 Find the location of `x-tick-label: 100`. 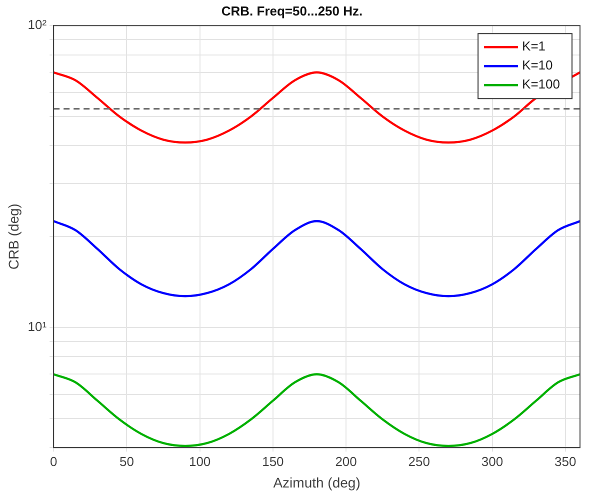

x-tick-label: 100 is located at coordinates (199, 461).